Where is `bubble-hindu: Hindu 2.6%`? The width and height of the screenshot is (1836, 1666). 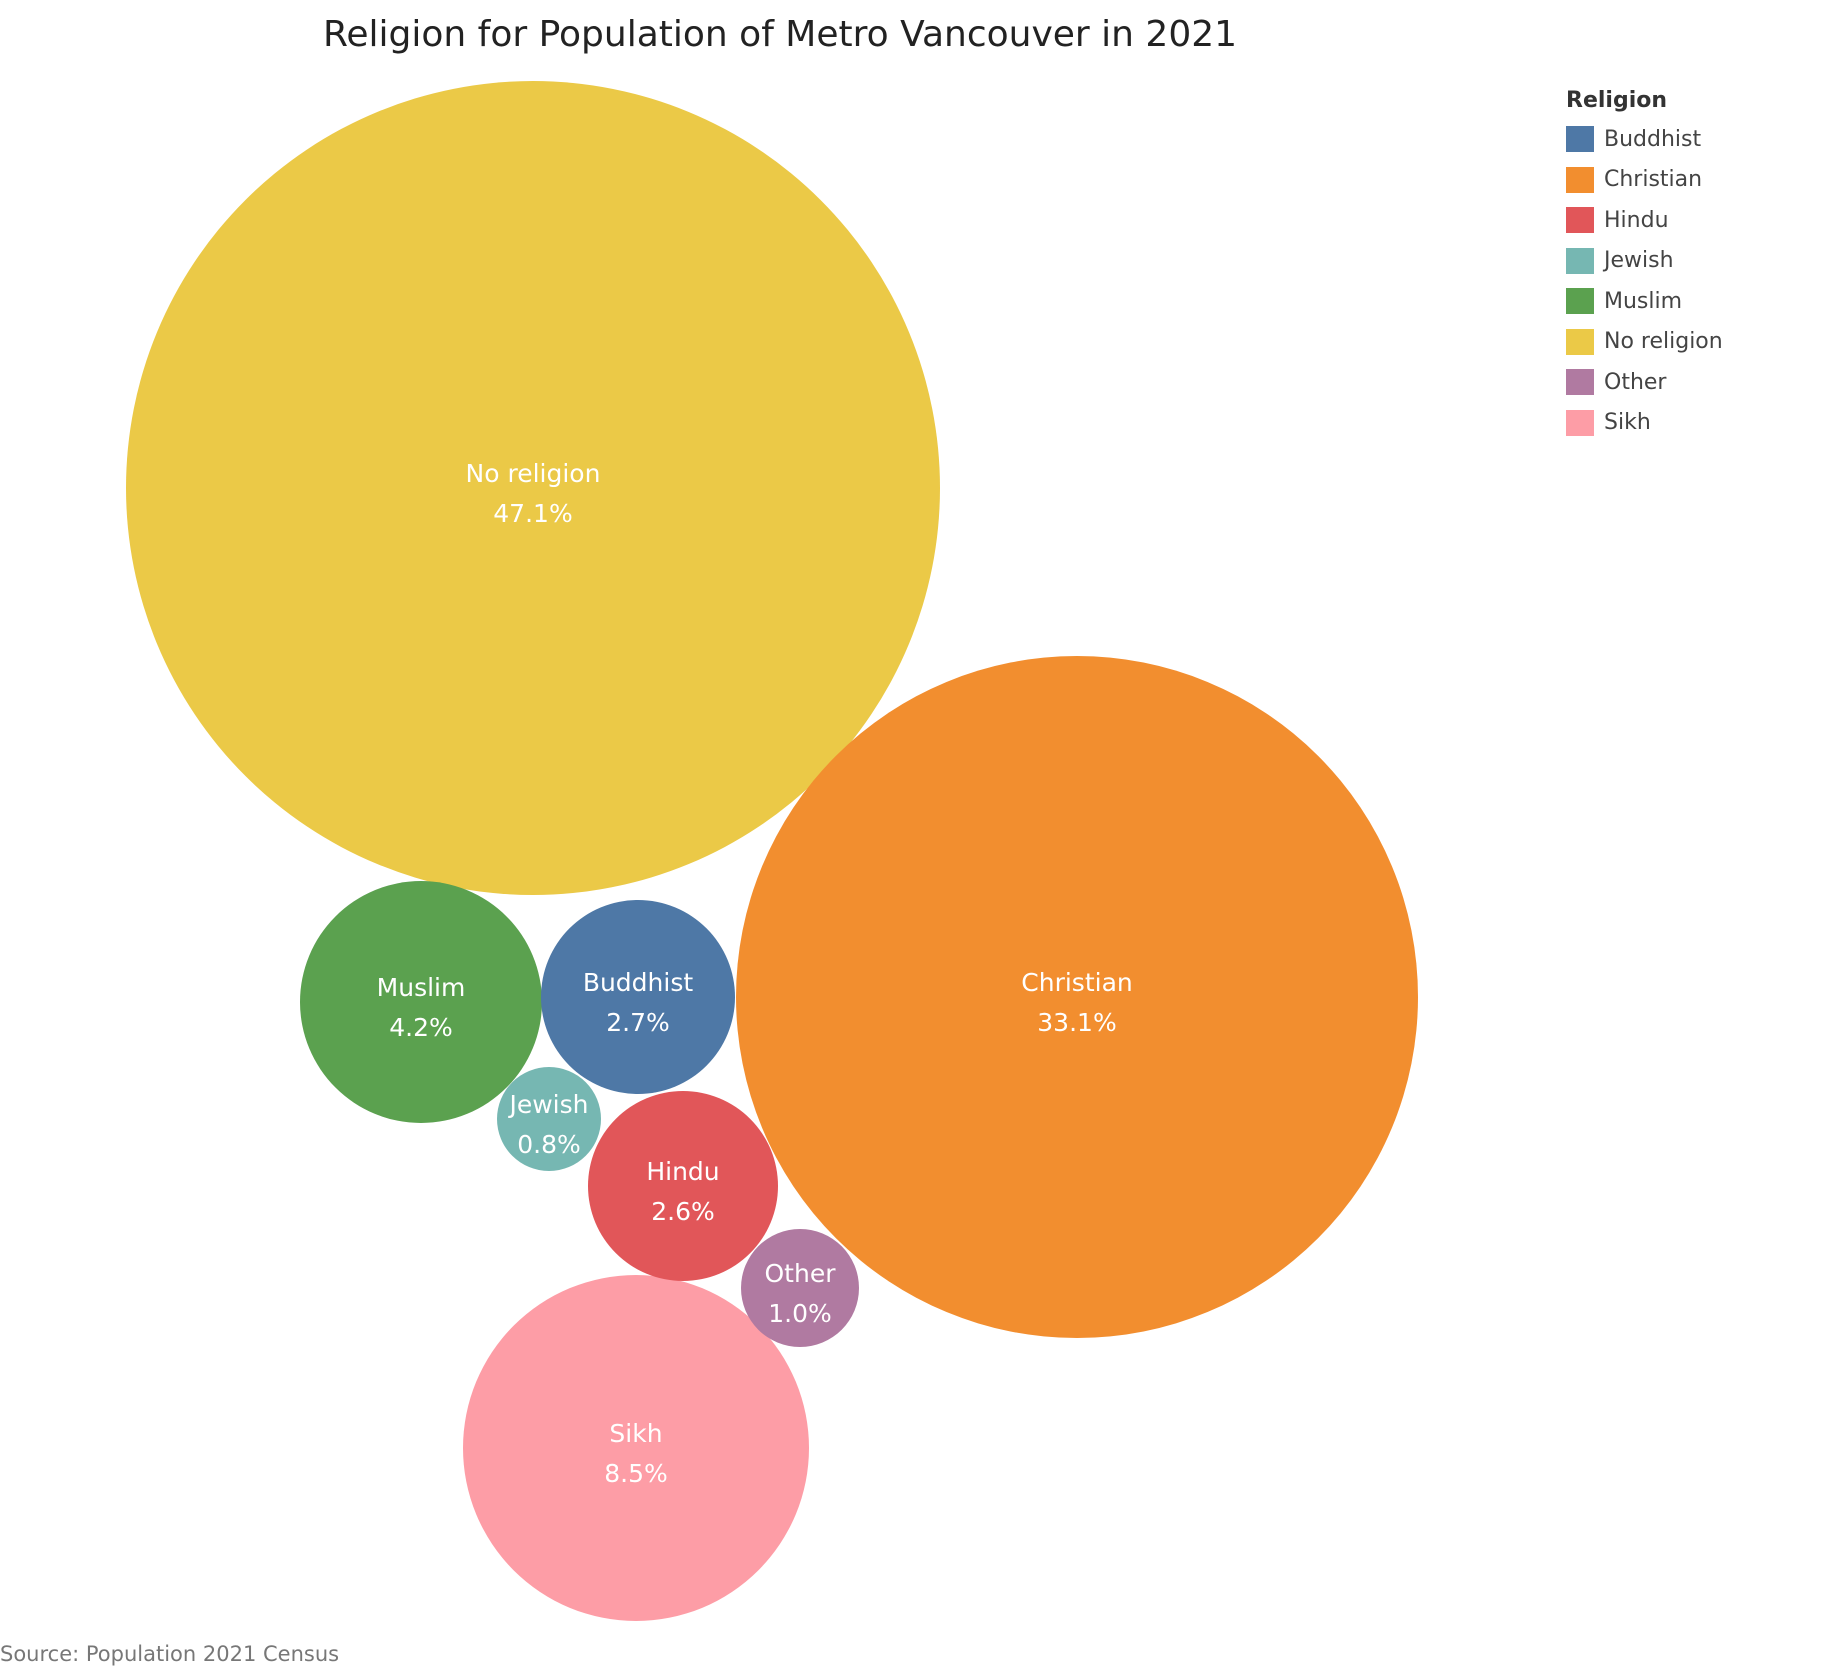 bubble-hindu: Hindu 2.6% is located at coordinates (683, 1186).